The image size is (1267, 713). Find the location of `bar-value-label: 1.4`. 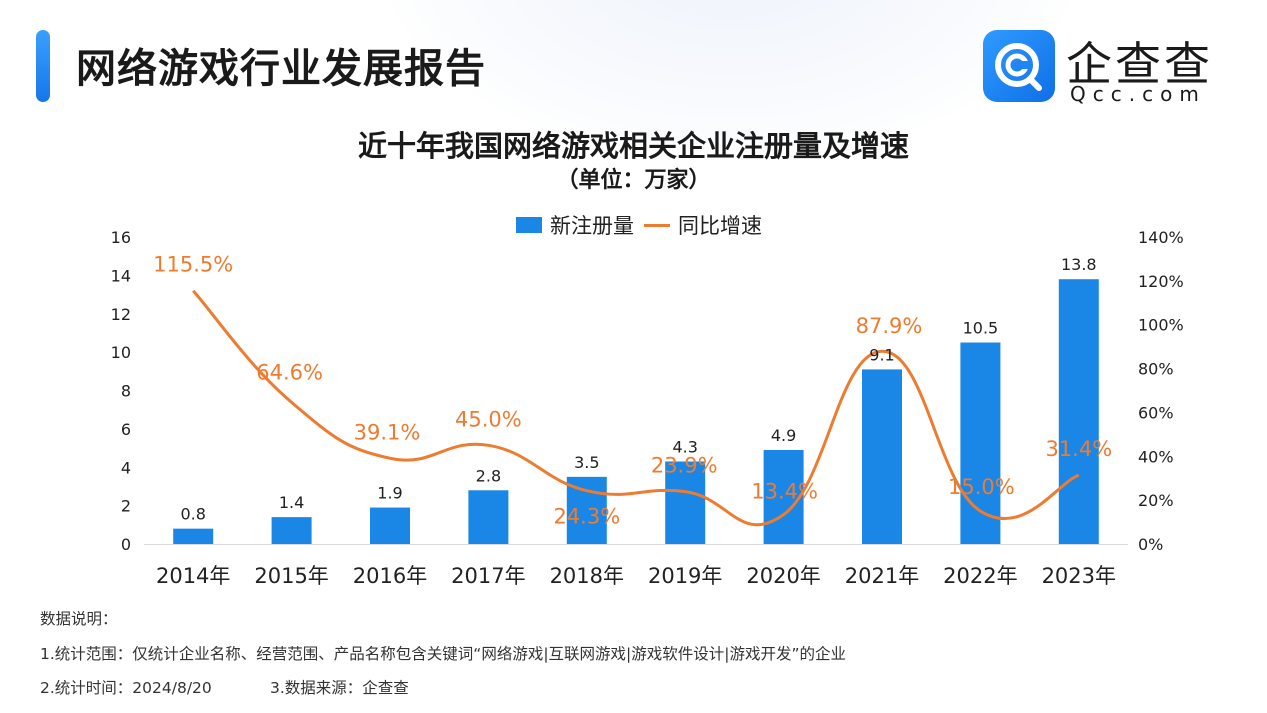

bar-value-label: 1.4 is located at coordinates (291, 502).